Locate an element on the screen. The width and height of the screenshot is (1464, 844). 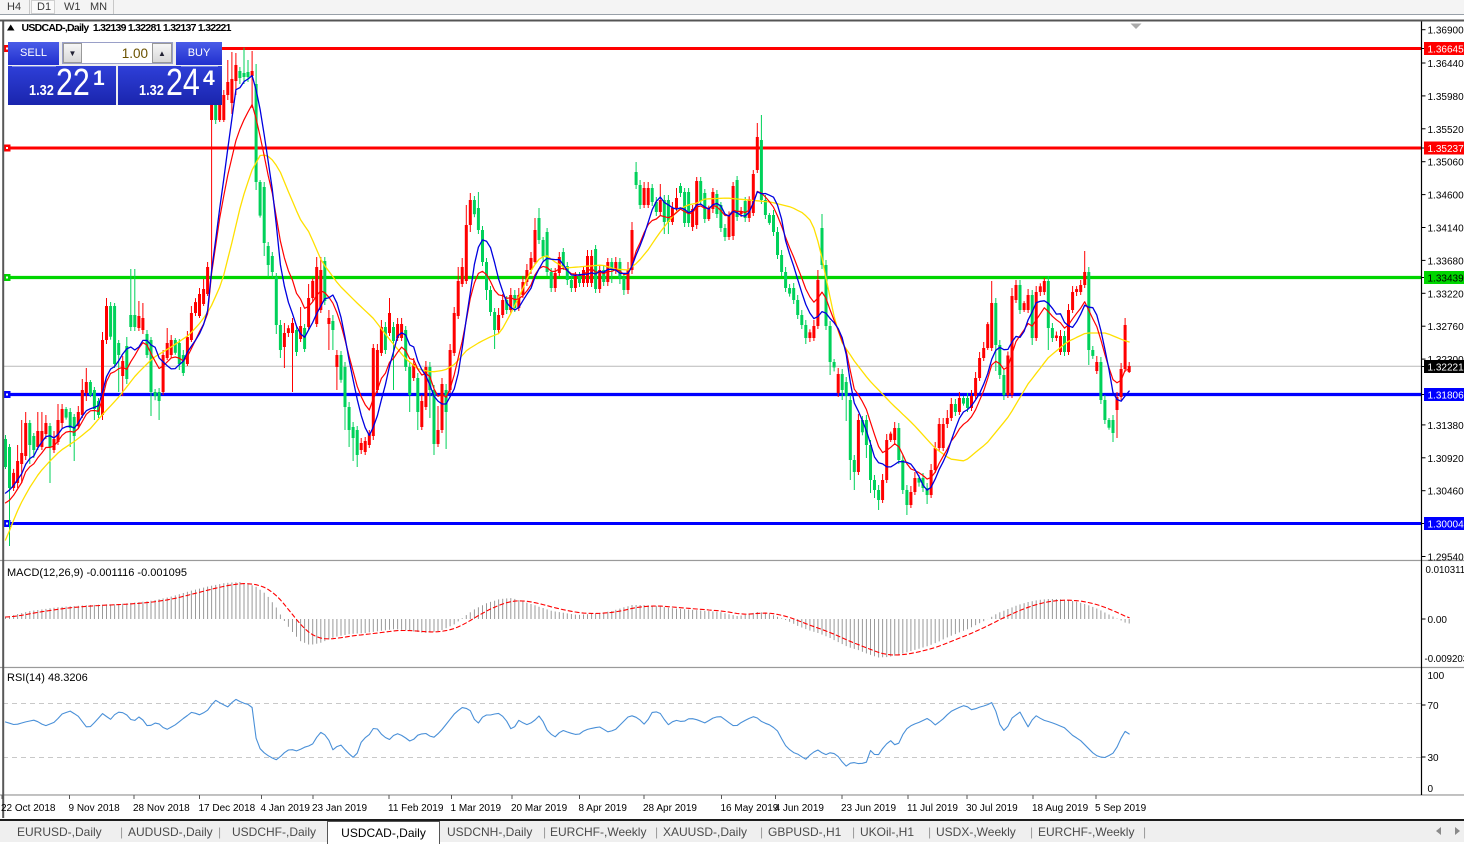
svg-text:MACD(12,26,9) -0.001116 -0.001: MACD(12,26,9) -0.001116 -0.001095 is located at coordinates (97, 573).